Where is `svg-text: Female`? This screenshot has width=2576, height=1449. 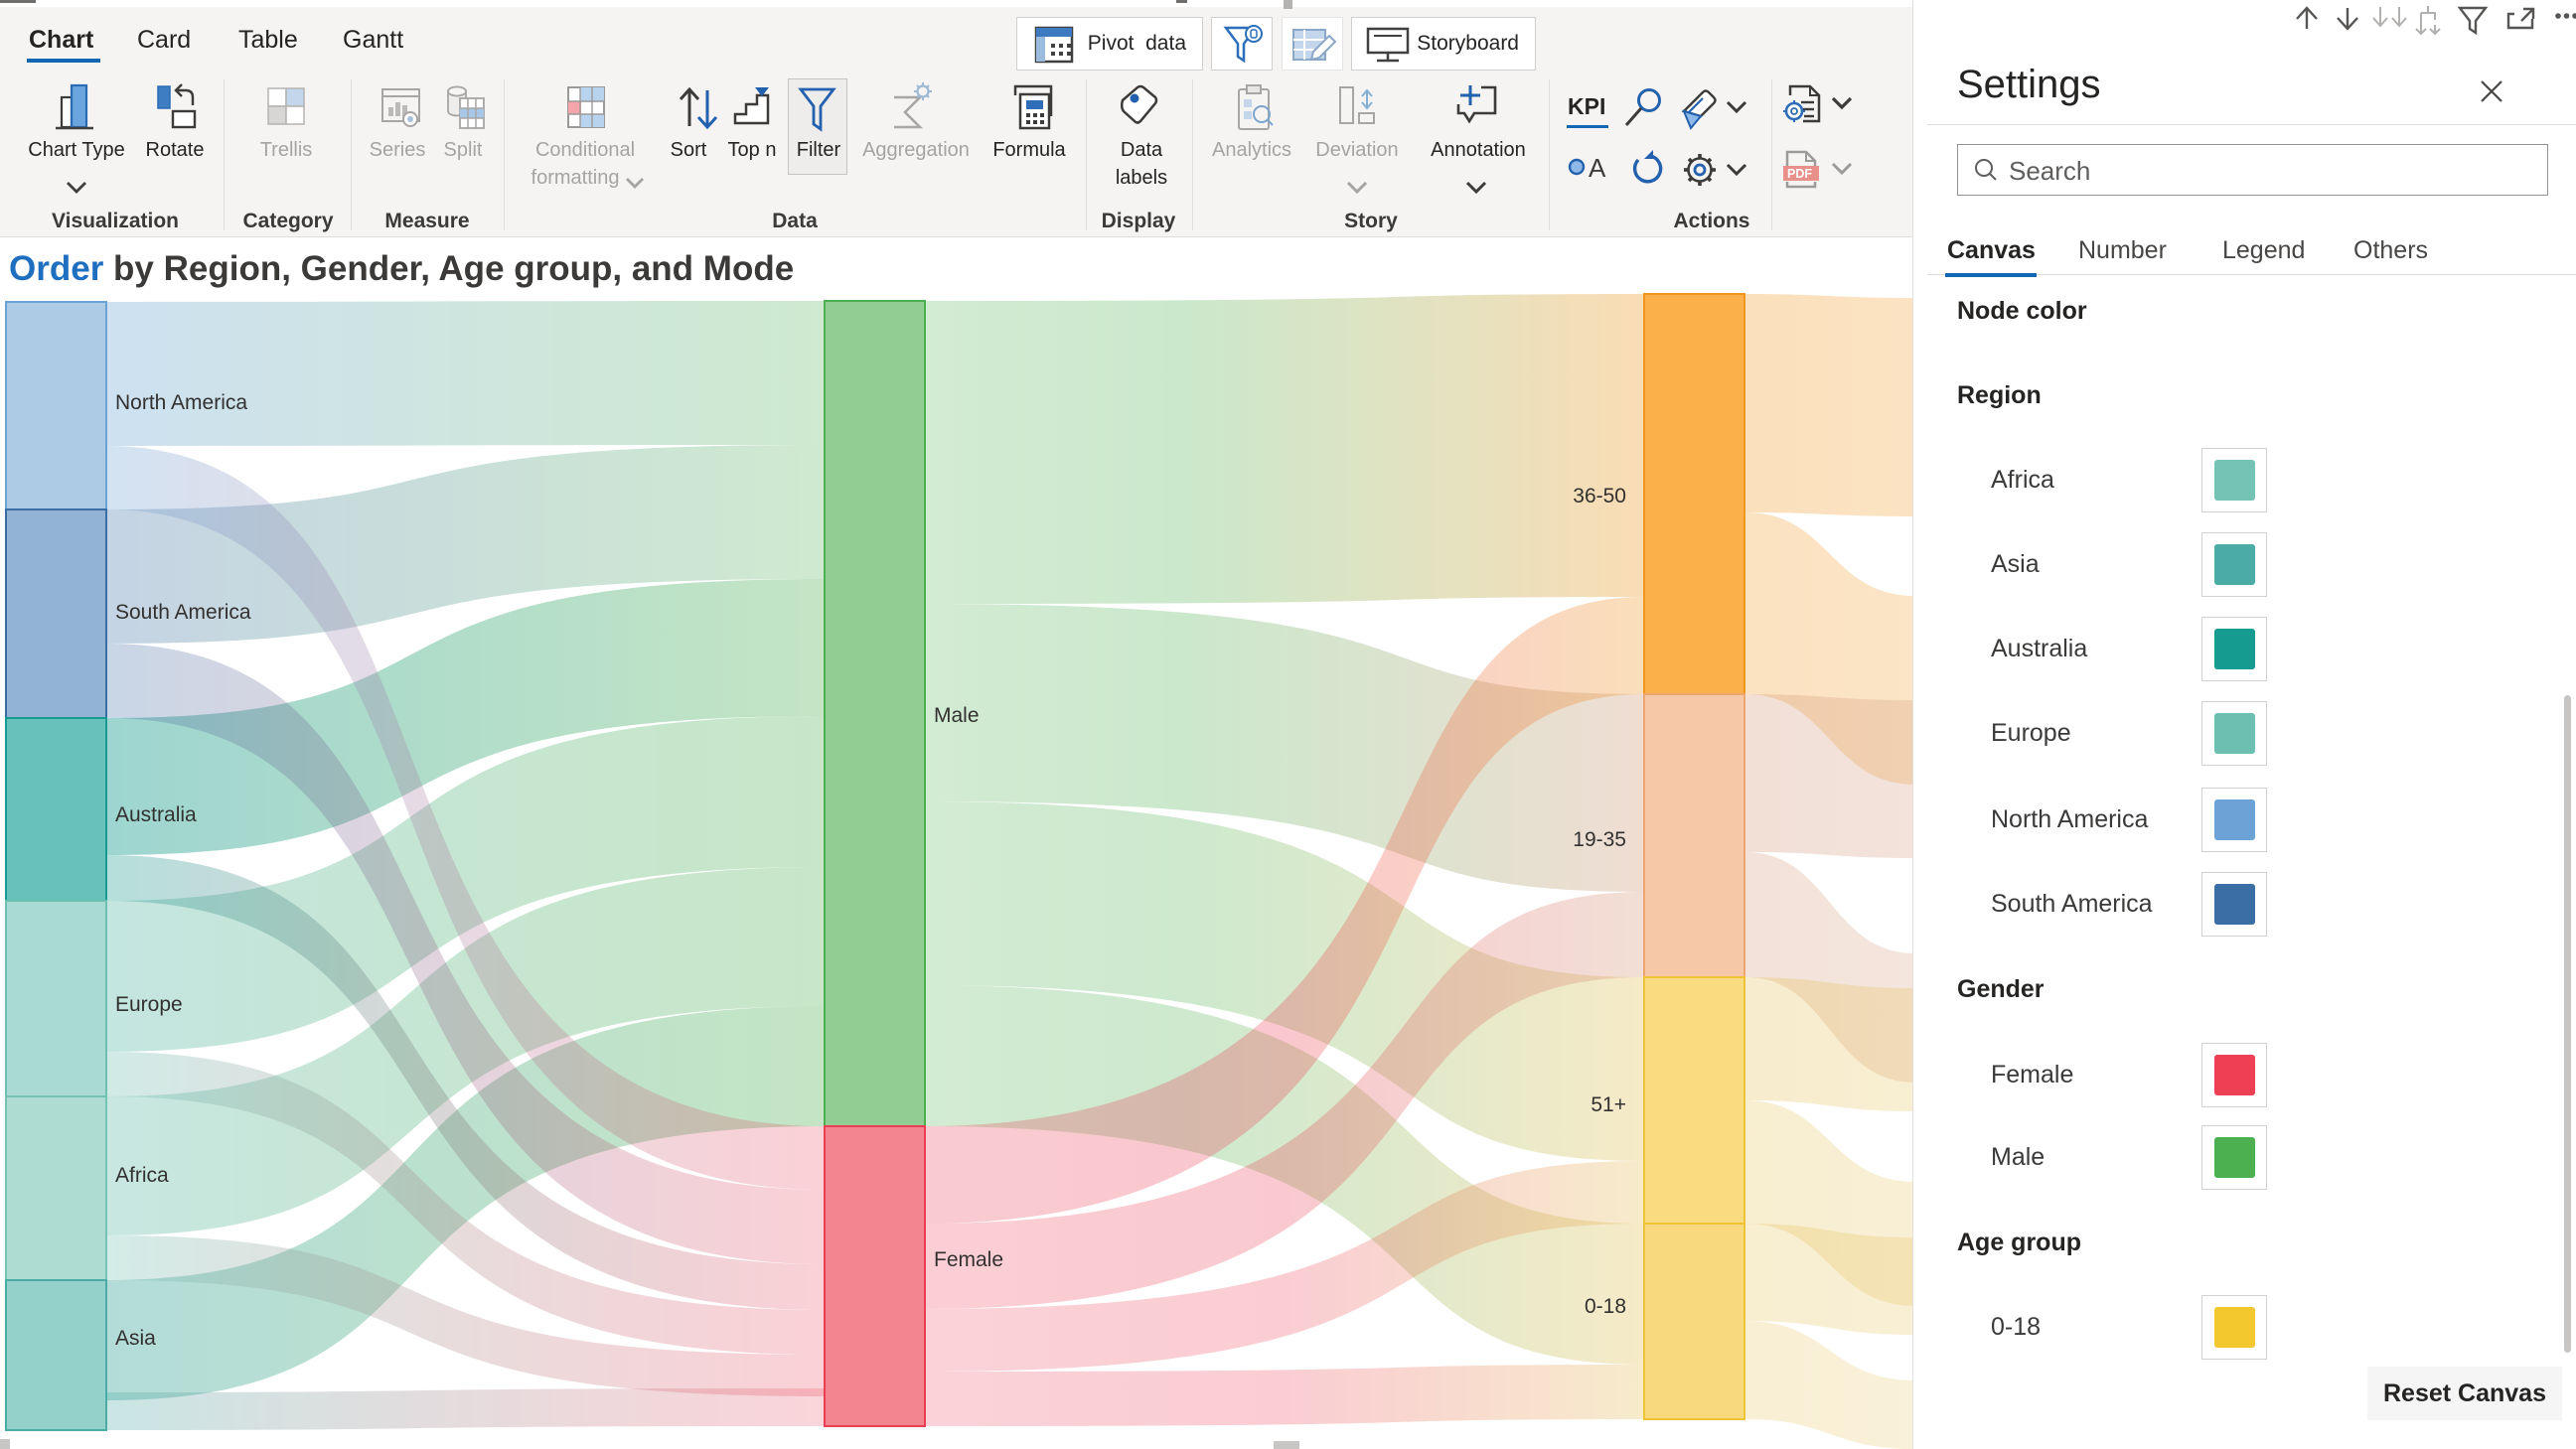
svg-text: Female is located at coordinates (968, 1259).